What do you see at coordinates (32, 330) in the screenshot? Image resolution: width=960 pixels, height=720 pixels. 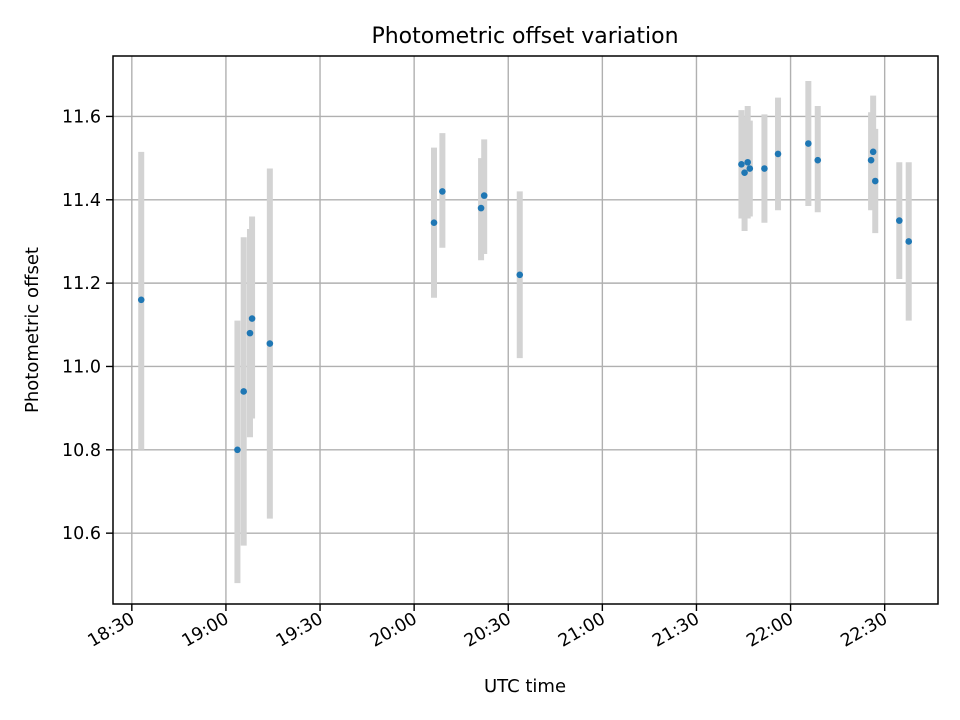 I see `y-axis-label: Photometric offset` at bounding box center [32, 330].